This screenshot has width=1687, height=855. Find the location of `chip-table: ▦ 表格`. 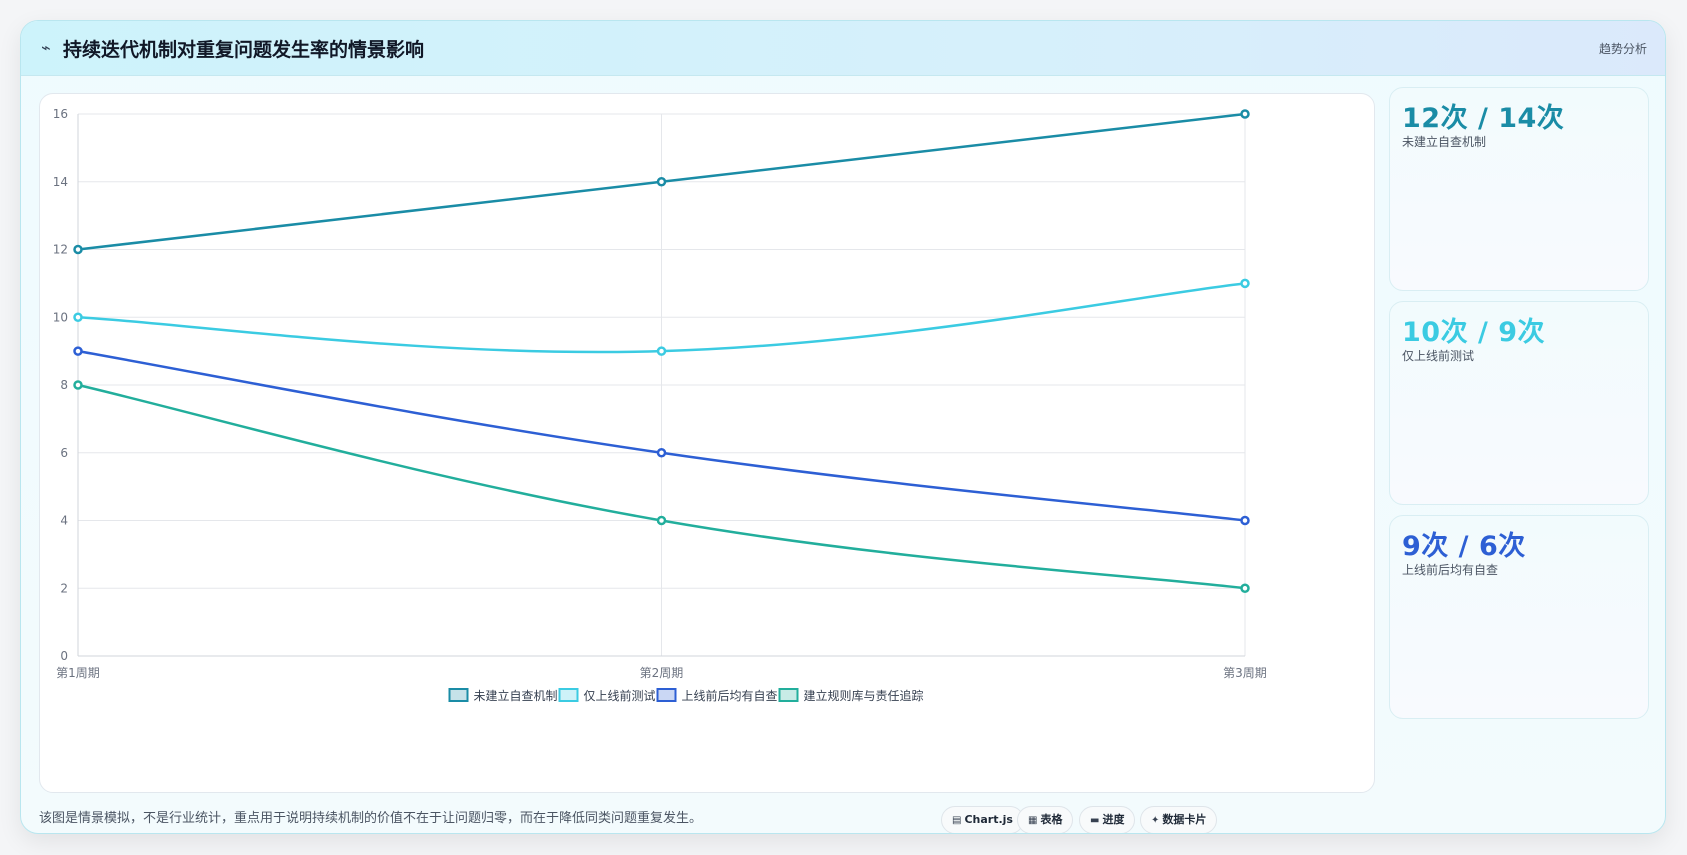

chip-table: ▦ 表格 is located at coordinates (1045, 819).